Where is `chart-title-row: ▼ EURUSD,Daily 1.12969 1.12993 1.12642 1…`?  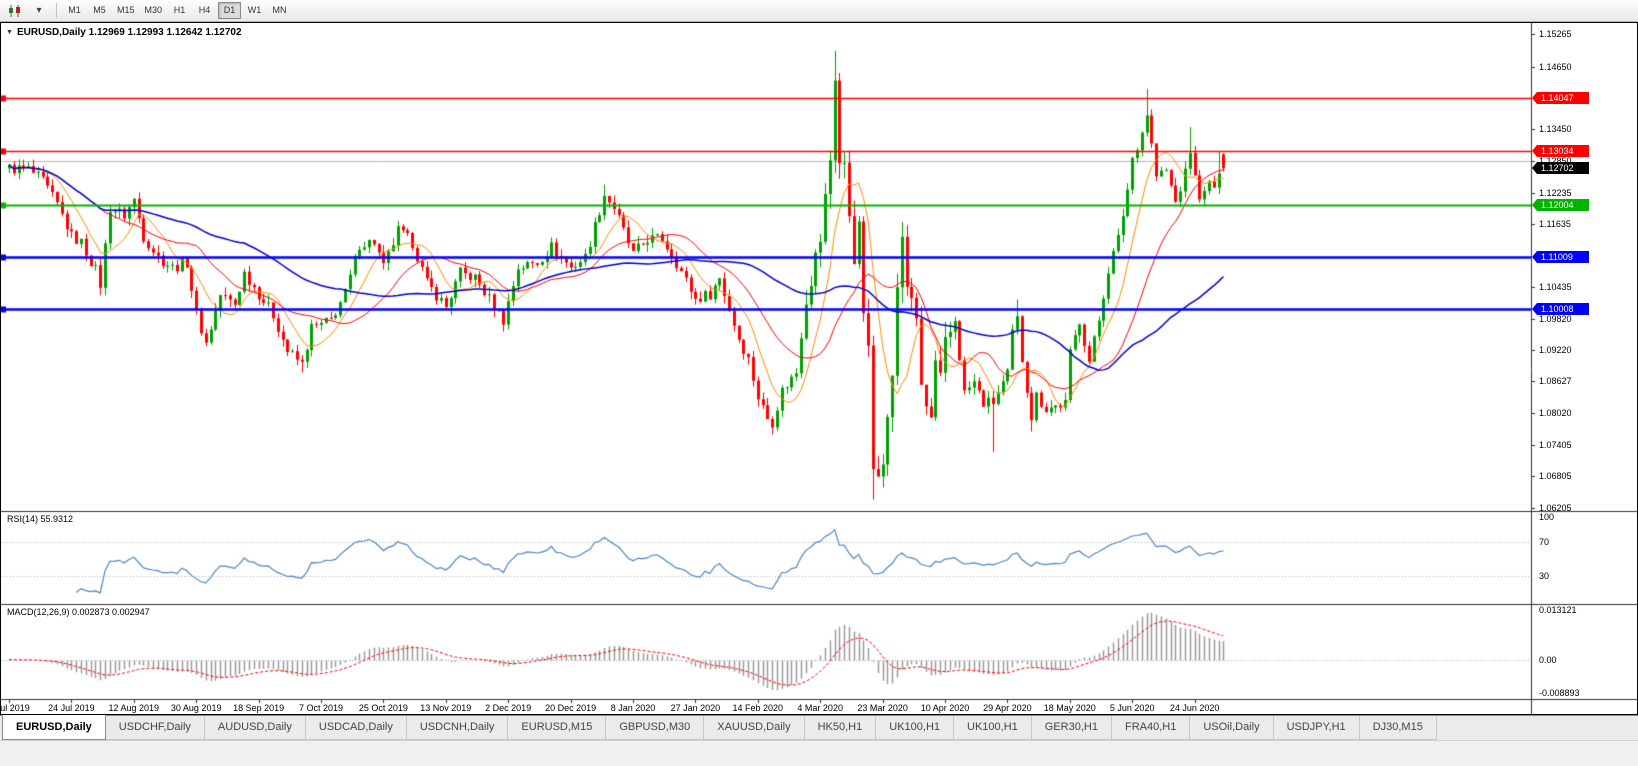 chart-title-row: ▼ EURUSD,Daily 1.12969 1.12993 1.12642 1… is located at coordinates (124, 32).